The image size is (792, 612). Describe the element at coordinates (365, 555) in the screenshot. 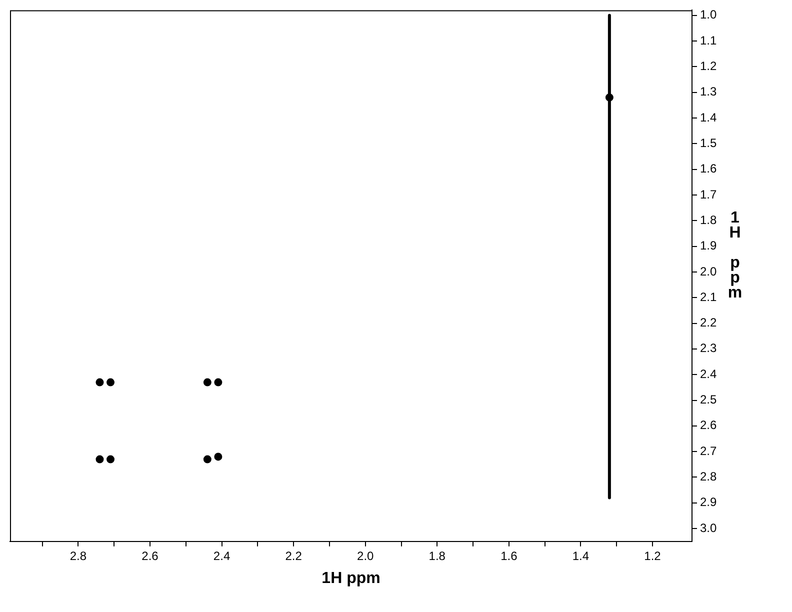

I see `x-tick-label: 2.0` at that location.